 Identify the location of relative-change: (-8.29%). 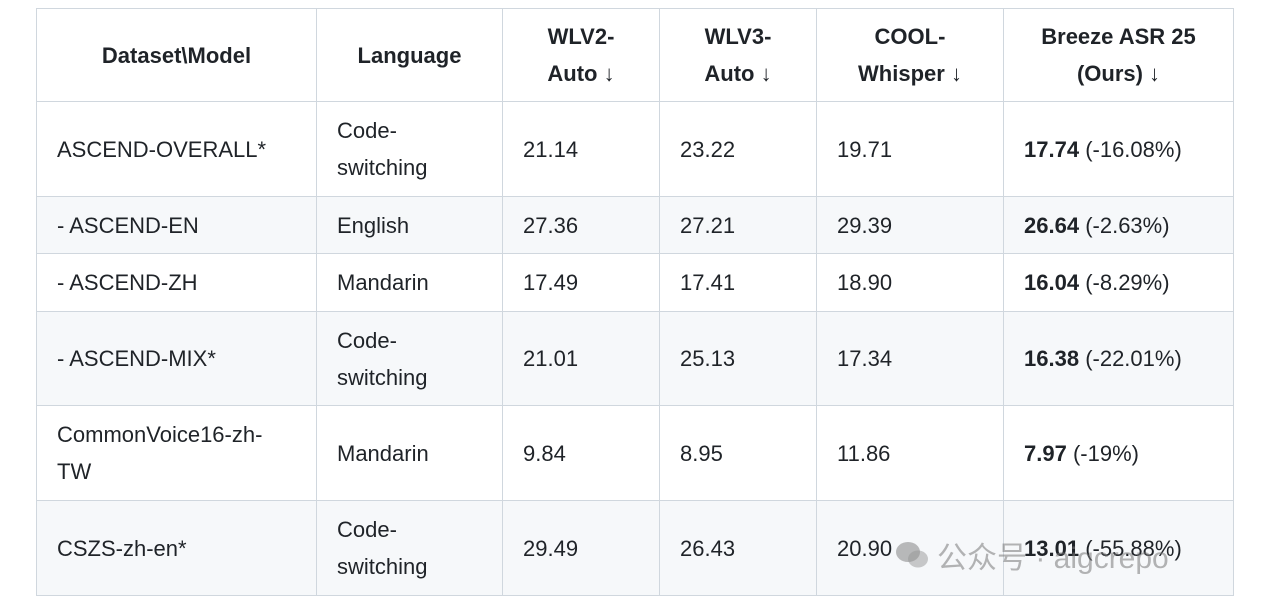
(1127, 282).